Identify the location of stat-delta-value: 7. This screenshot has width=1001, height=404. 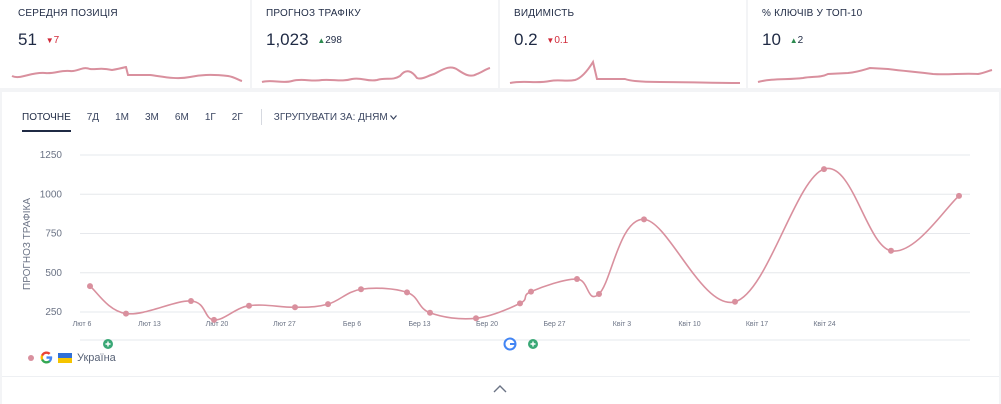
(56, 40).